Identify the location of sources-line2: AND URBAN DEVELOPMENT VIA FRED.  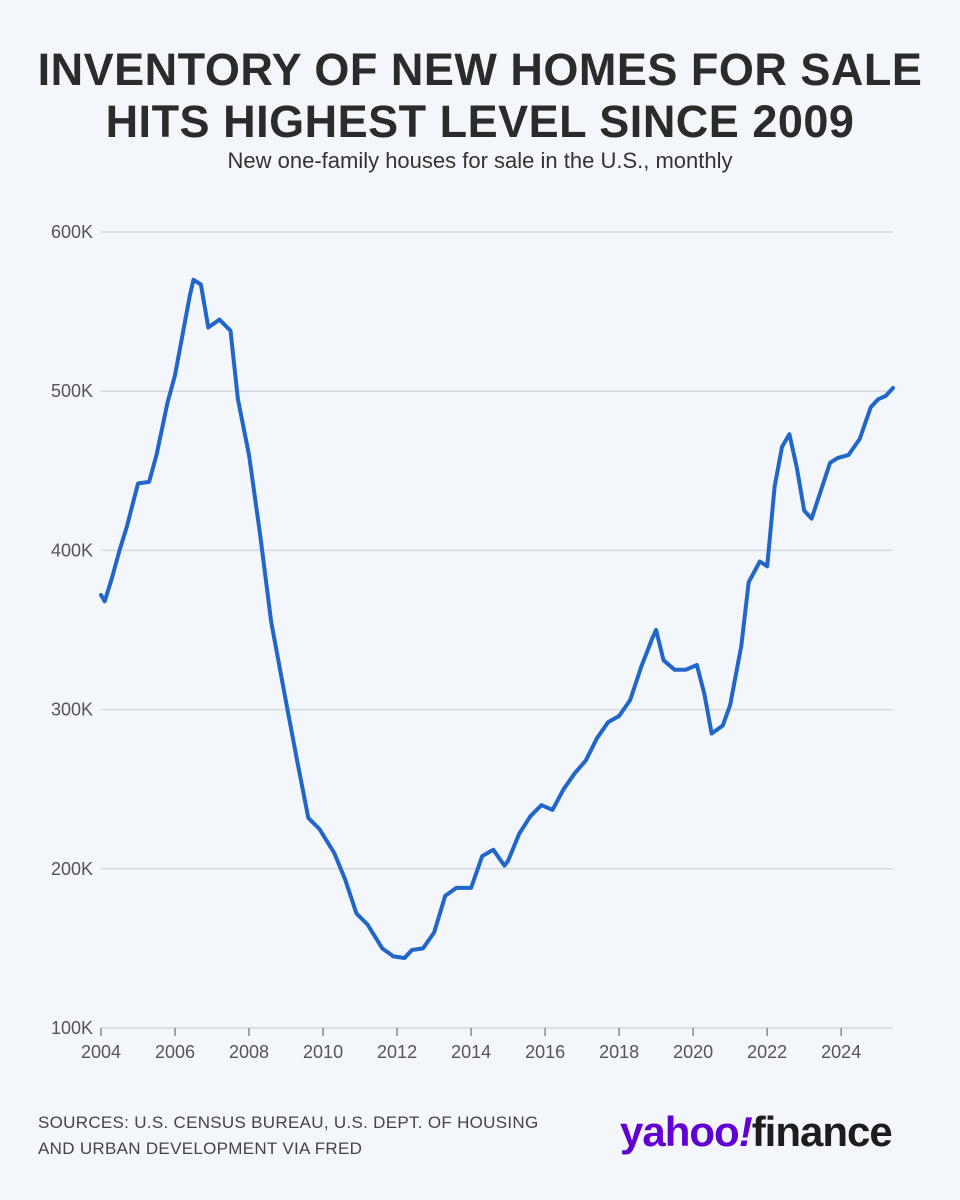
(200, 1148).